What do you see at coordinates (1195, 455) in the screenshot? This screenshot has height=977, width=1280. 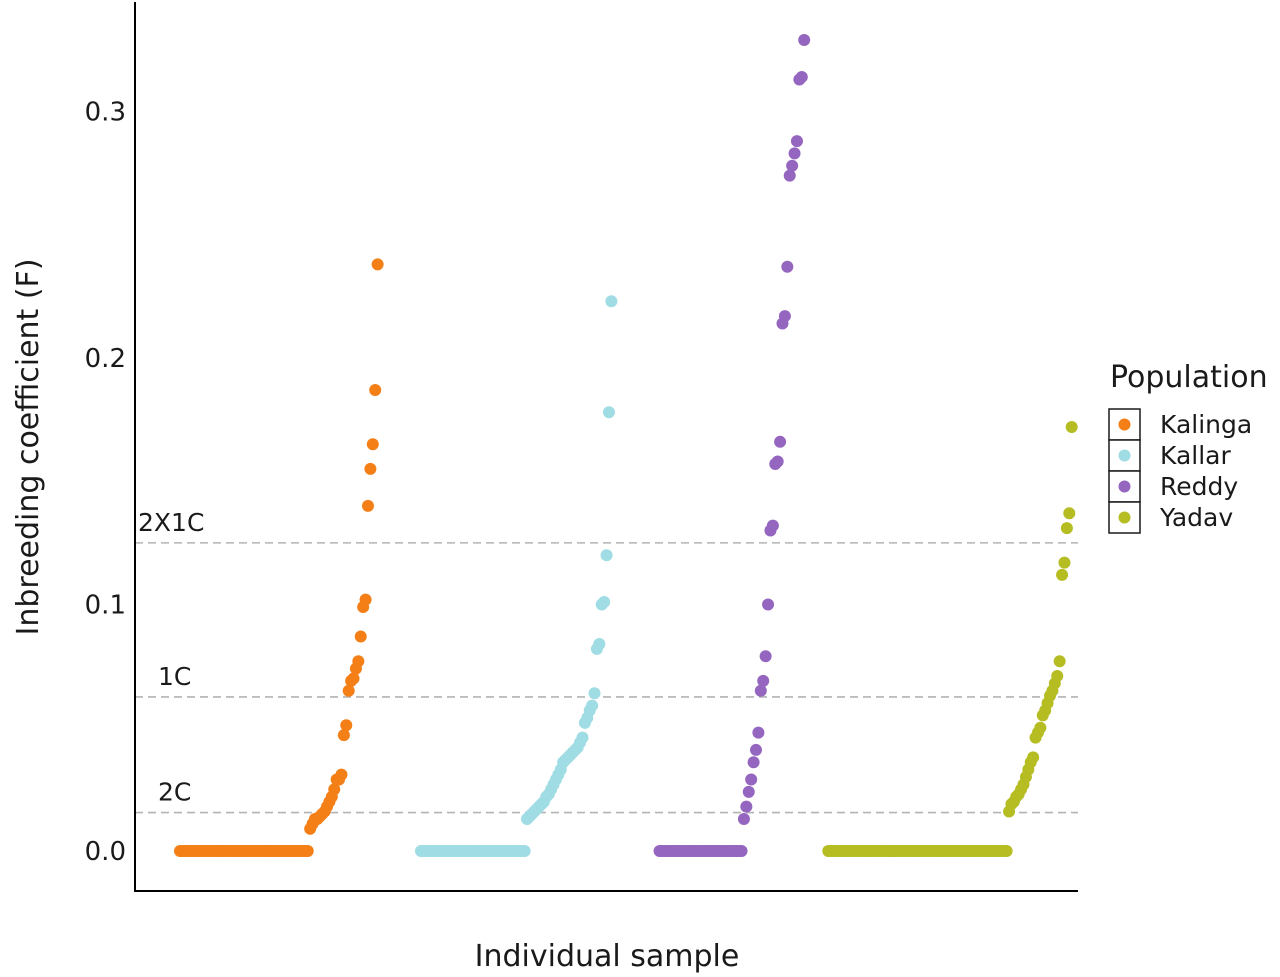 I see `legend-label: Kallar` at bounding box center [1195, 455].